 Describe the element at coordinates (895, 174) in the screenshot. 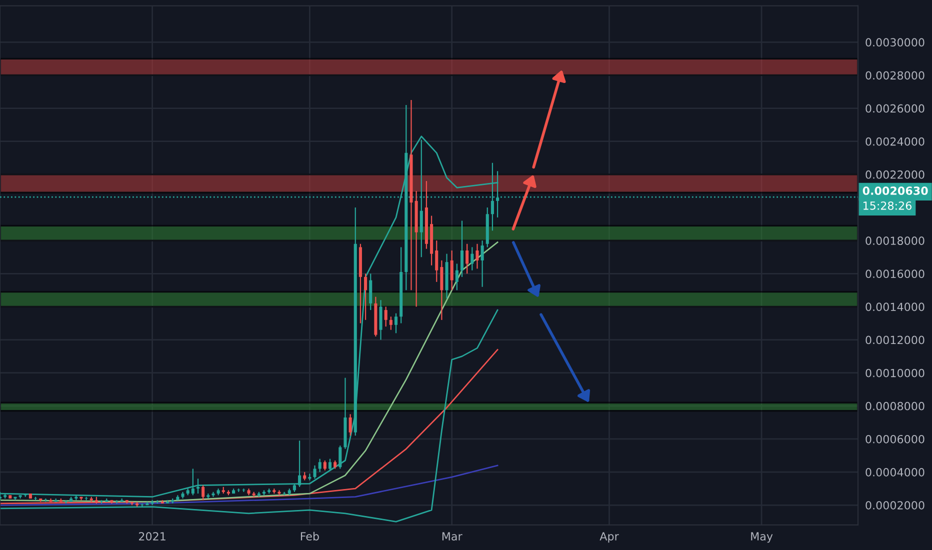

I see `y-tick-label: 0.0022000` at that location.